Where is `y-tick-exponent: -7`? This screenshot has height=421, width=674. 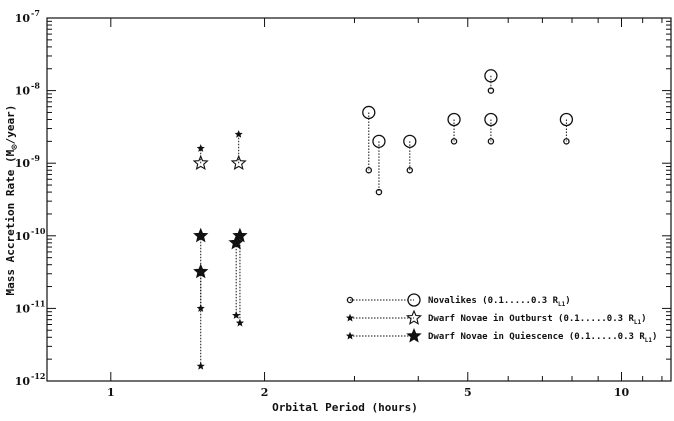
y-tick-exponent: -7 is located at coordinates (35, 13).